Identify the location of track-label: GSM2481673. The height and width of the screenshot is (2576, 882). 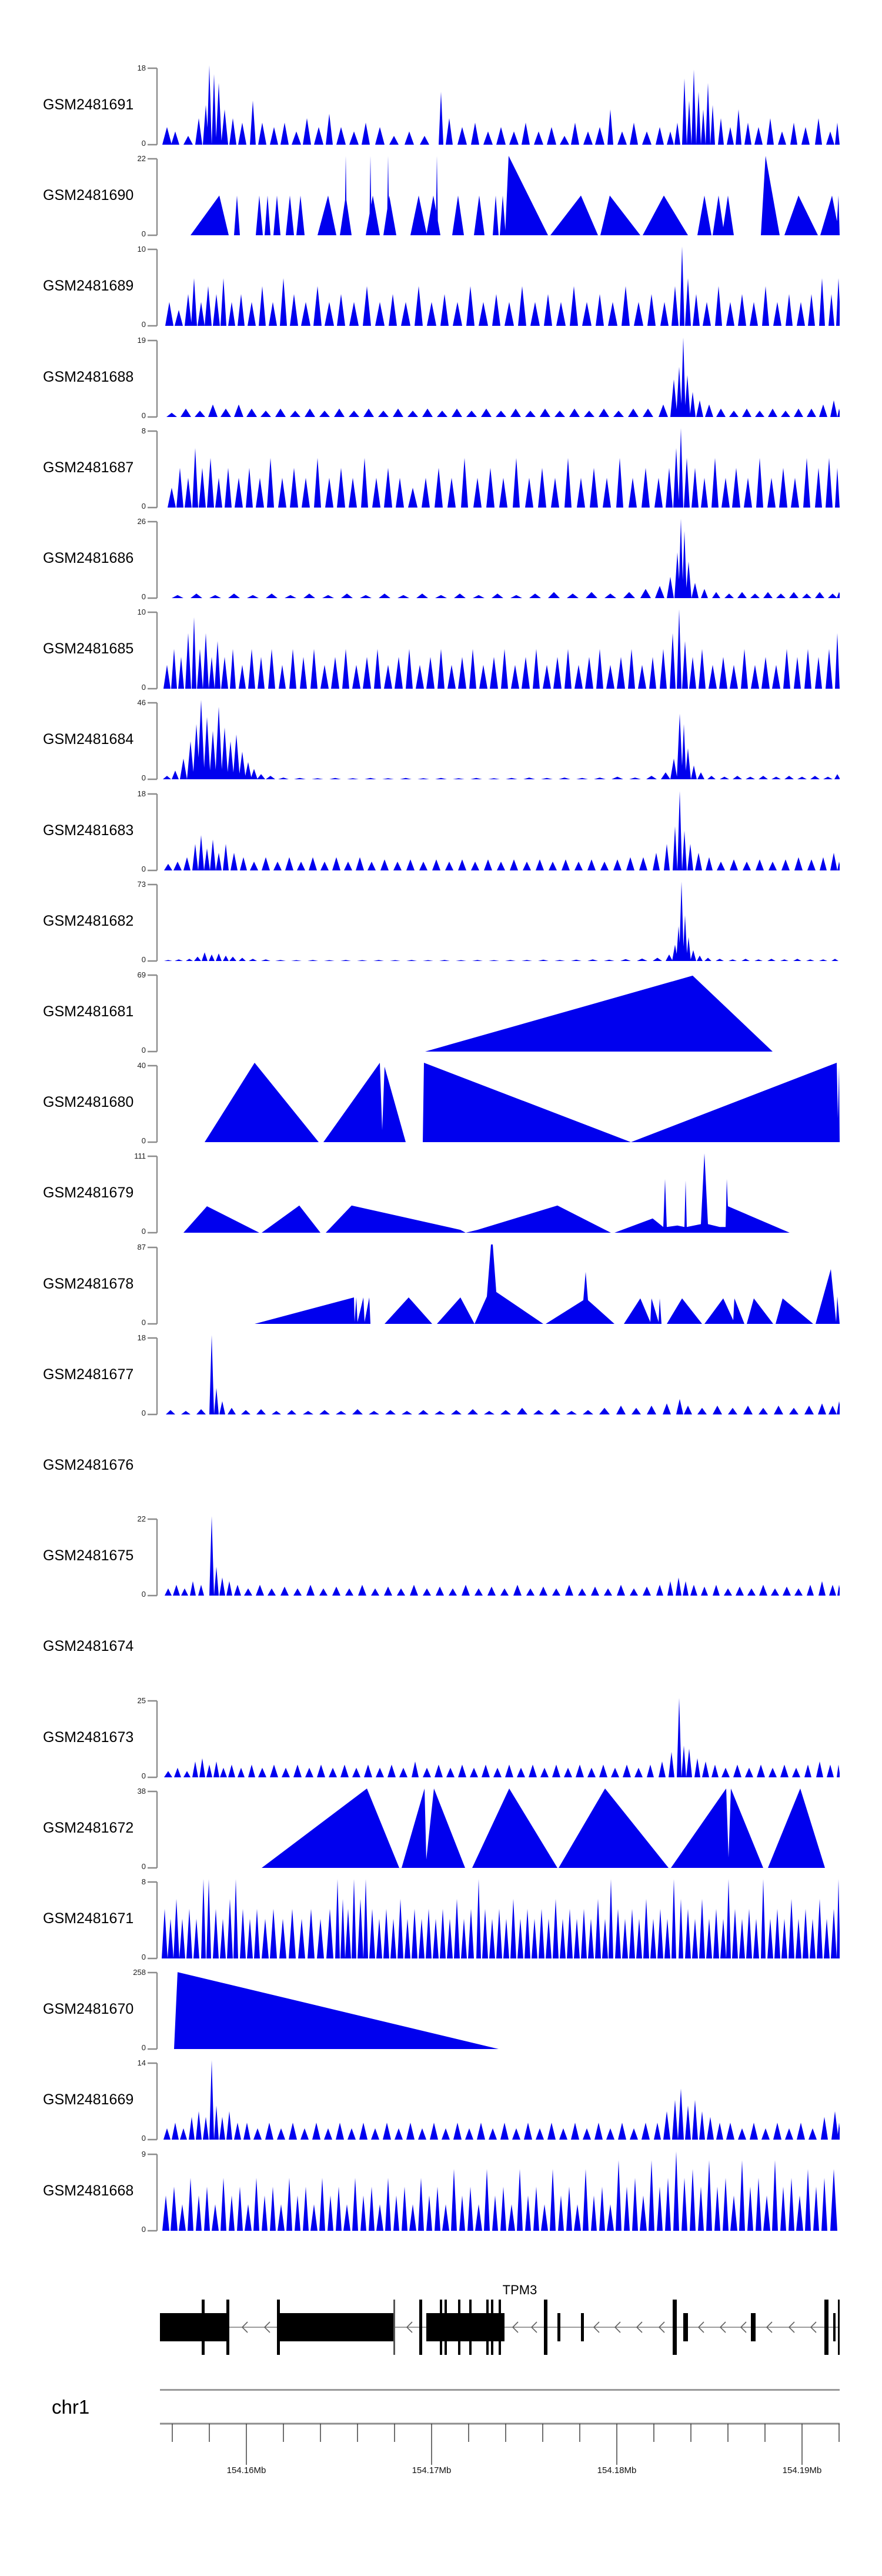
(88, 1737).